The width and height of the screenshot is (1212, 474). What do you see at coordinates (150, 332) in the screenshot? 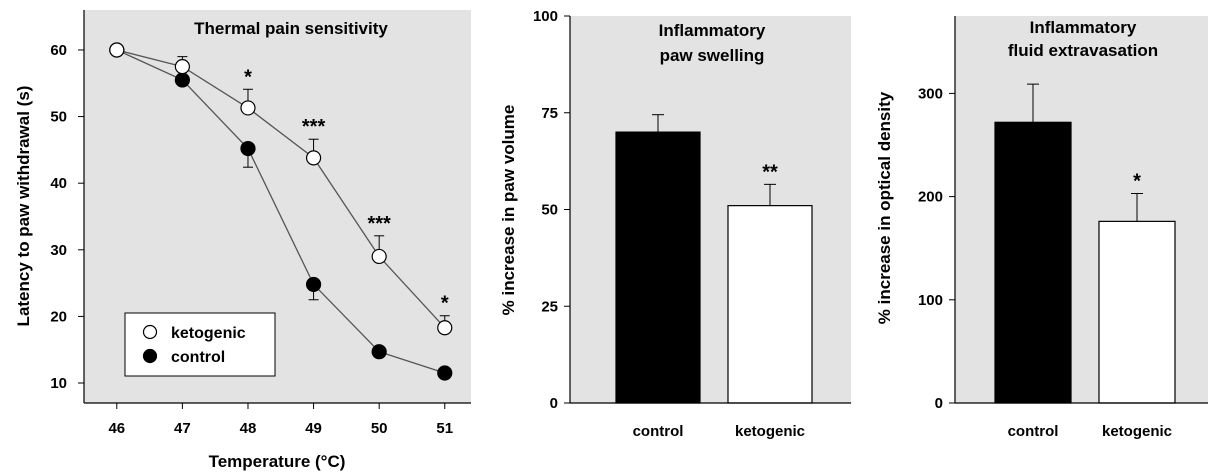
I see `legend-marker-ketogenic` at bounding box center [150, 332].